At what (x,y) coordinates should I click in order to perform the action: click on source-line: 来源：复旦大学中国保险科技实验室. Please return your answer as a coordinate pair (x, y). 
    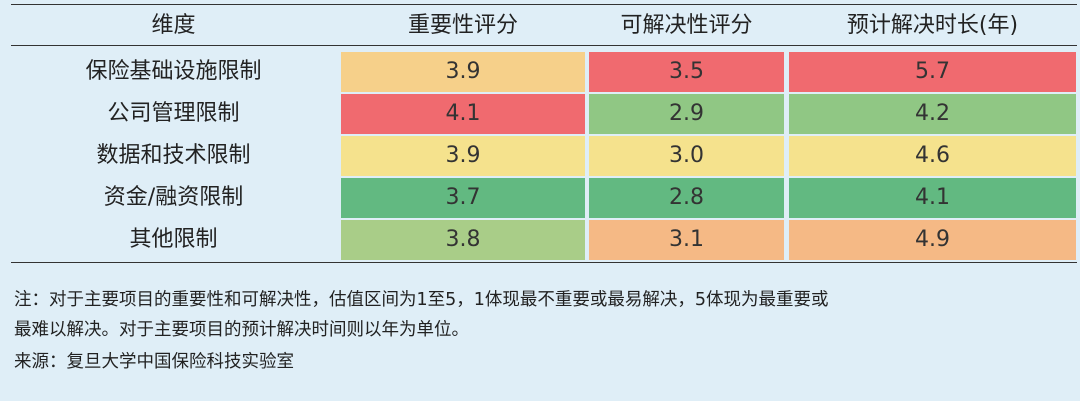
    Looking at the image, I should click on (154, 362).